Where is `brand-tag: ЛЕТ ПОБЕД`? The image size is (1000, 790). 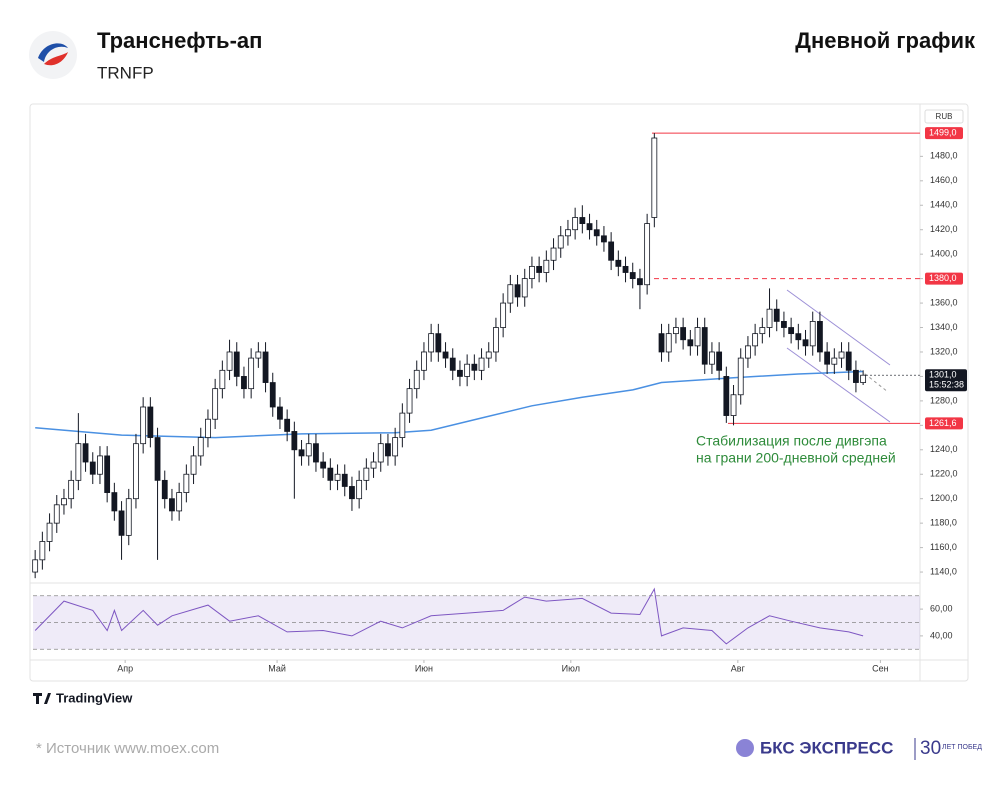
brand-tag: ЛЕТ ПОБЕД is located at coordinates (962, 747).